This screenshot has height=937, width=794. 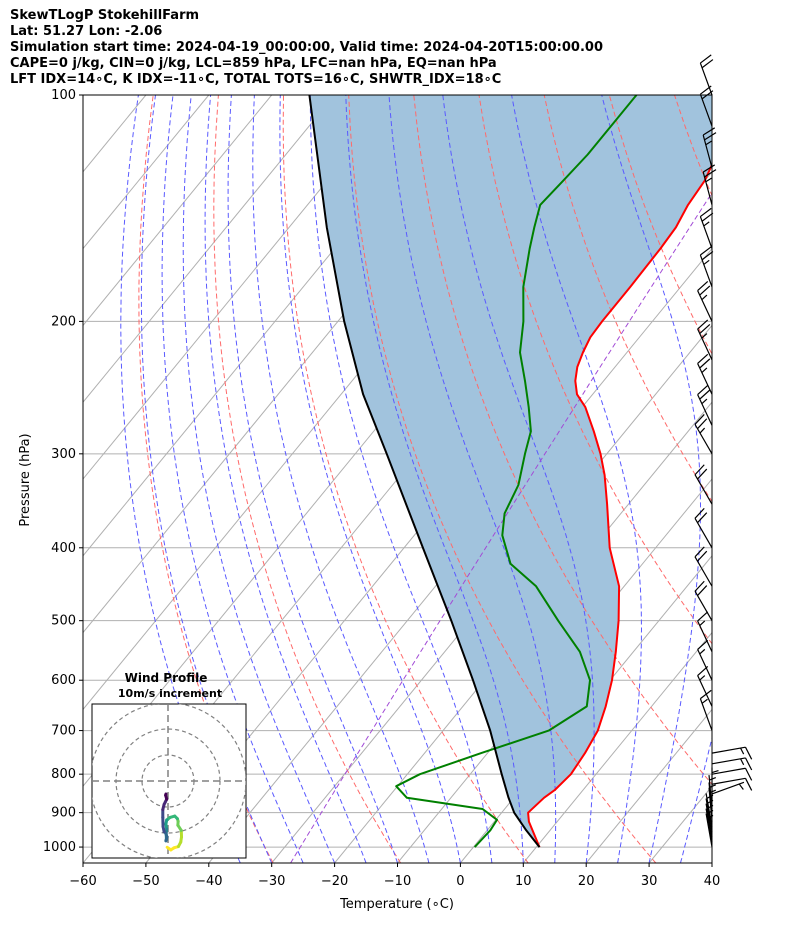 I want to click on inset-title: Wind Profile, so click(x=166, y=678).